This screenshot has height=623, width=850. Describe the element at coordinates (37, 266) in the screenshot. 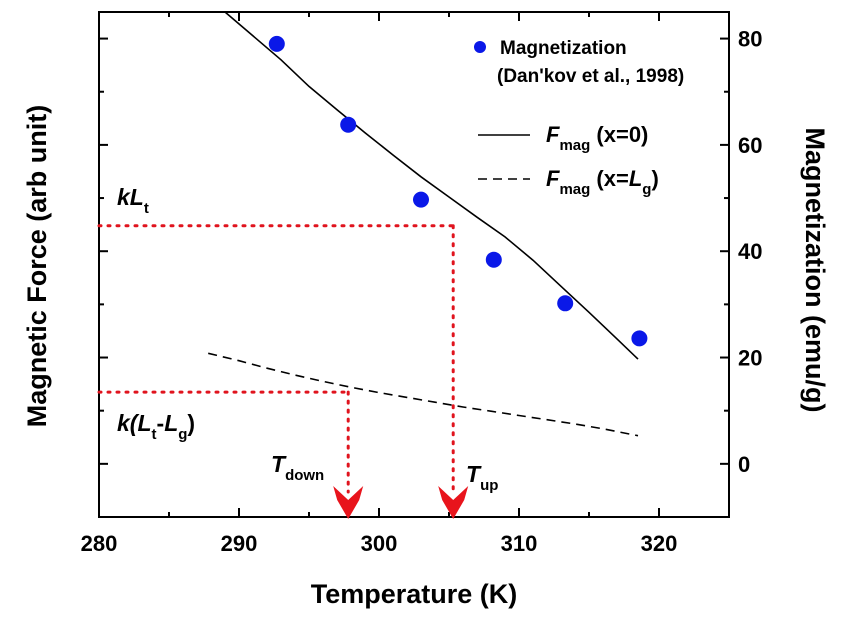

I see `y-left-axis-title: Magnetic Force (arb unit)` at that location.